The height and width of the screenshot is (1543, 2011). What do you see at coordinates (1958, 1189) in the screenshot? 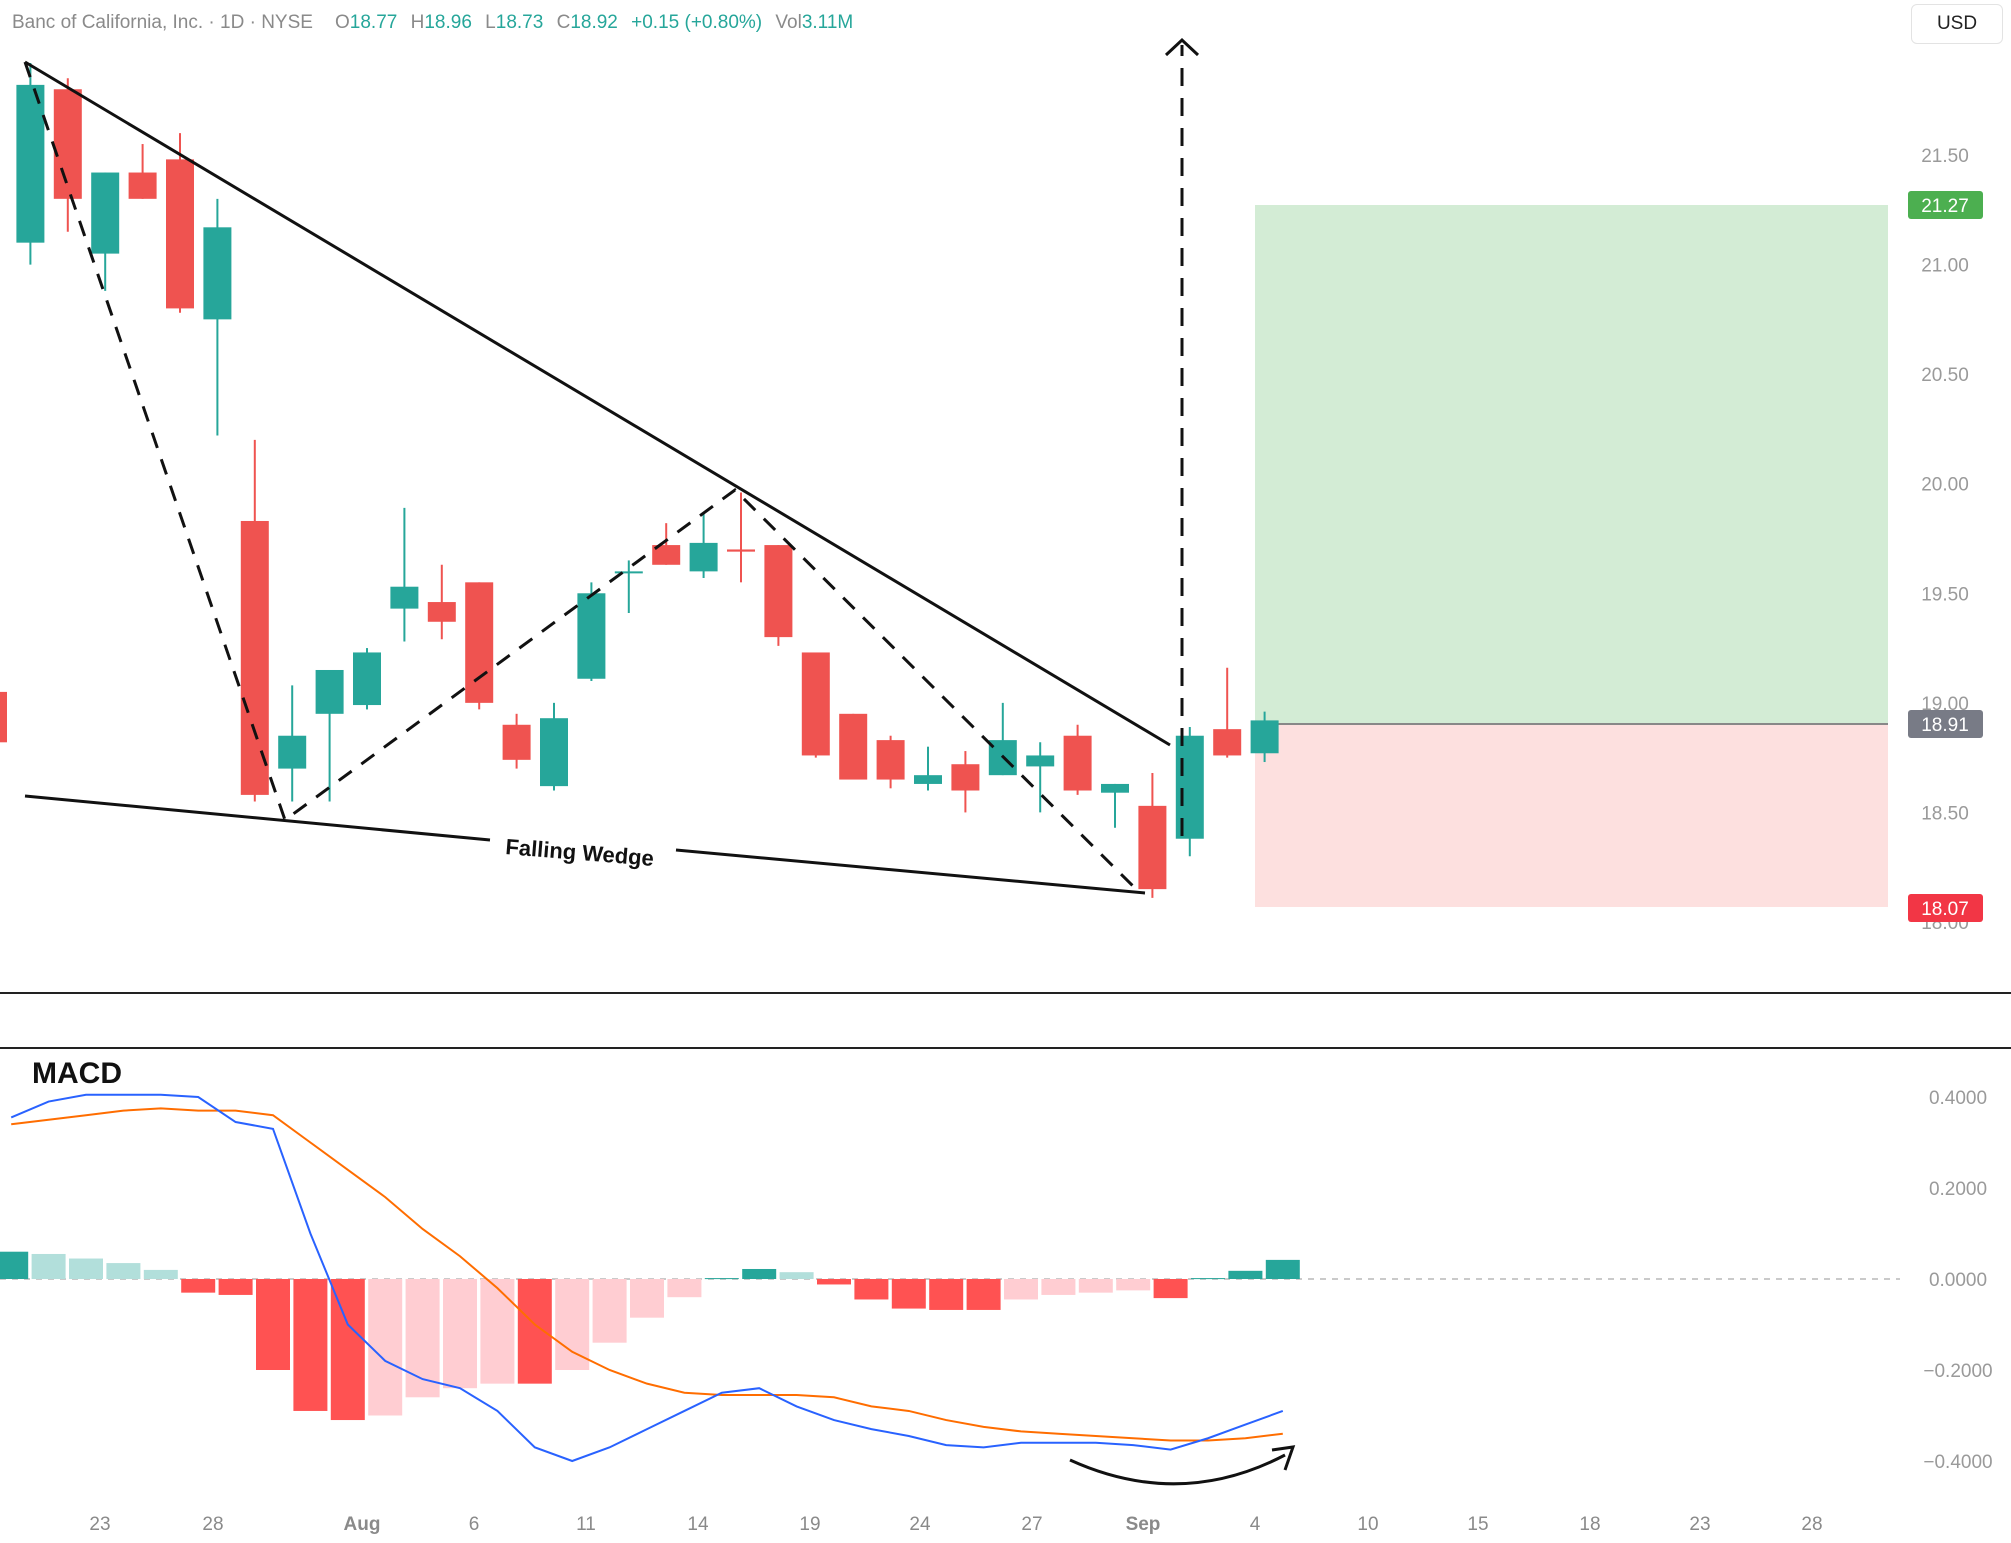
I see `macd-tick-label: 0.2000` at bounding box center [1958, 1189].